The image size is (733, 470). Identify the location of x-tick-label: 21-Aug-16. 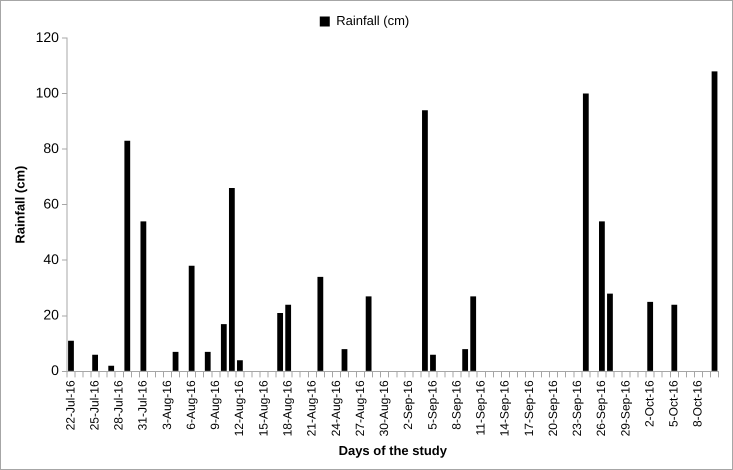
(311, 408).